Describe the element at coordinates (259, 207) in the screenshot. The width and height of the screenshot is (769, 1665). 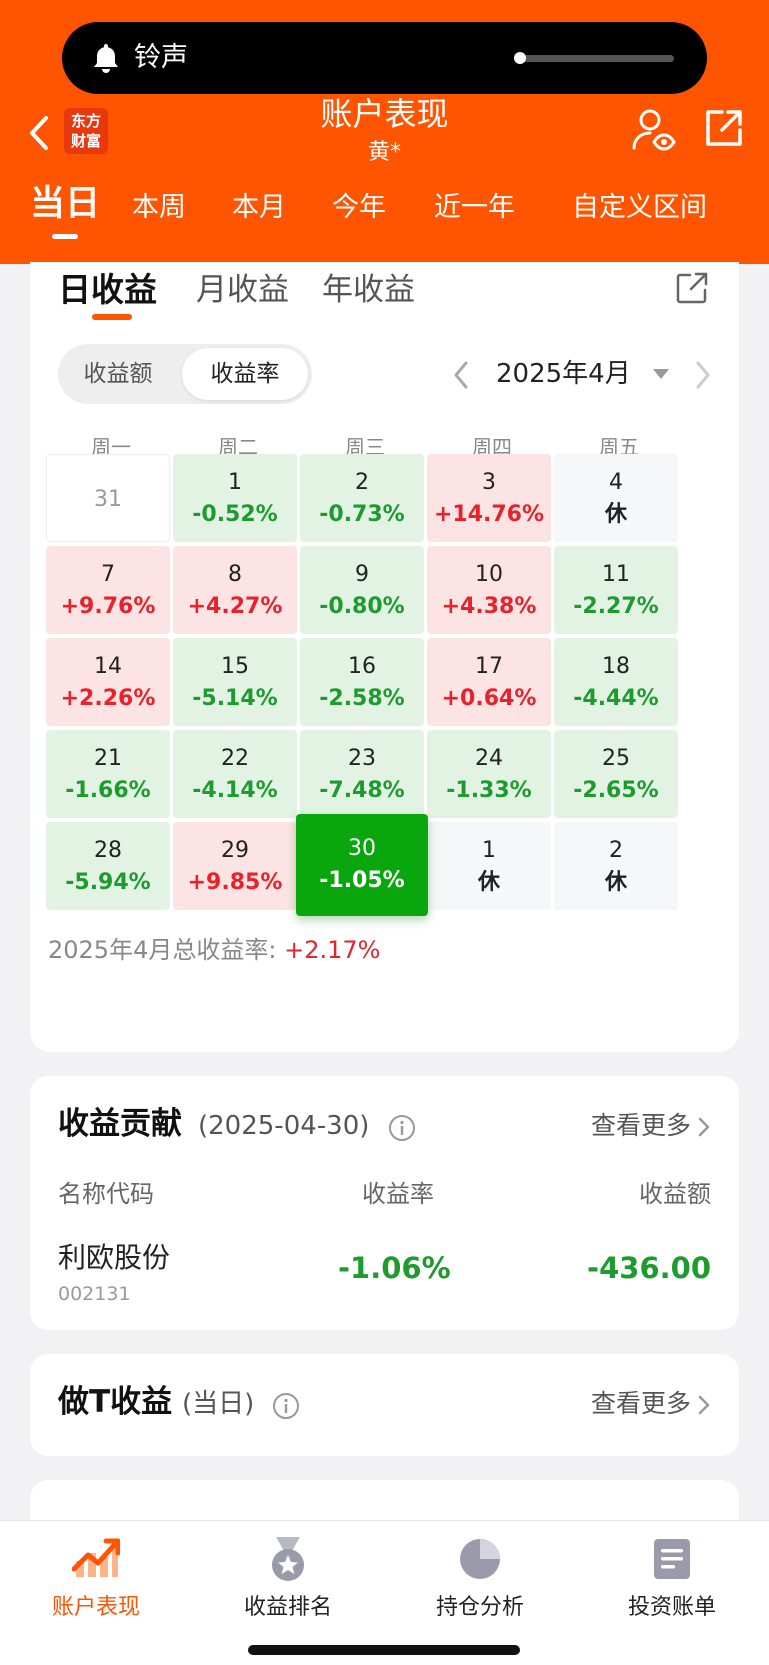
I see `tab-this-month: 本月` at that location.